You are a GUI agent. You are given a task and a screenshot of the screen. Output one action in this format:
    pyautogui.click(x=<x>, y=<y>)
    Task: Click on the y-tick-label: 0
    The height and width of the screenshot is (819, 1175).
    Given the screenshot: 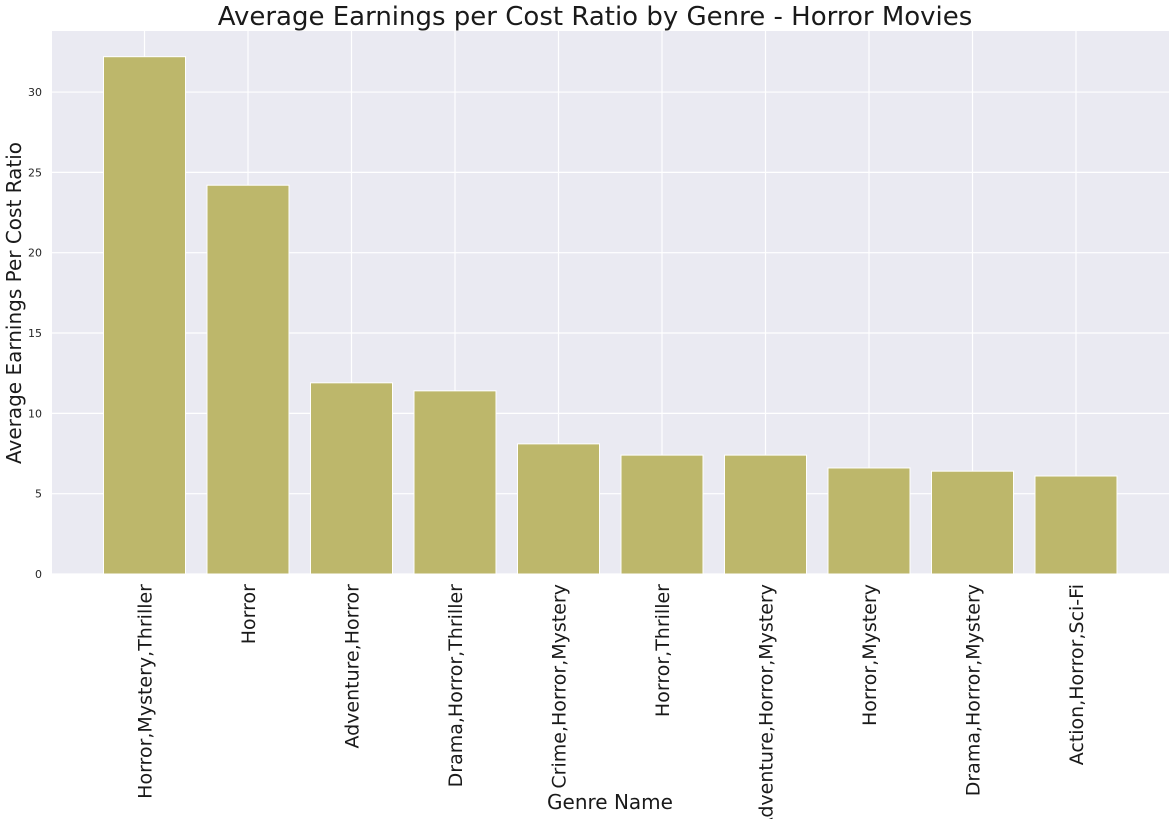 What is the action you would take?
    pyautogui.click(x=38, y=574)
    